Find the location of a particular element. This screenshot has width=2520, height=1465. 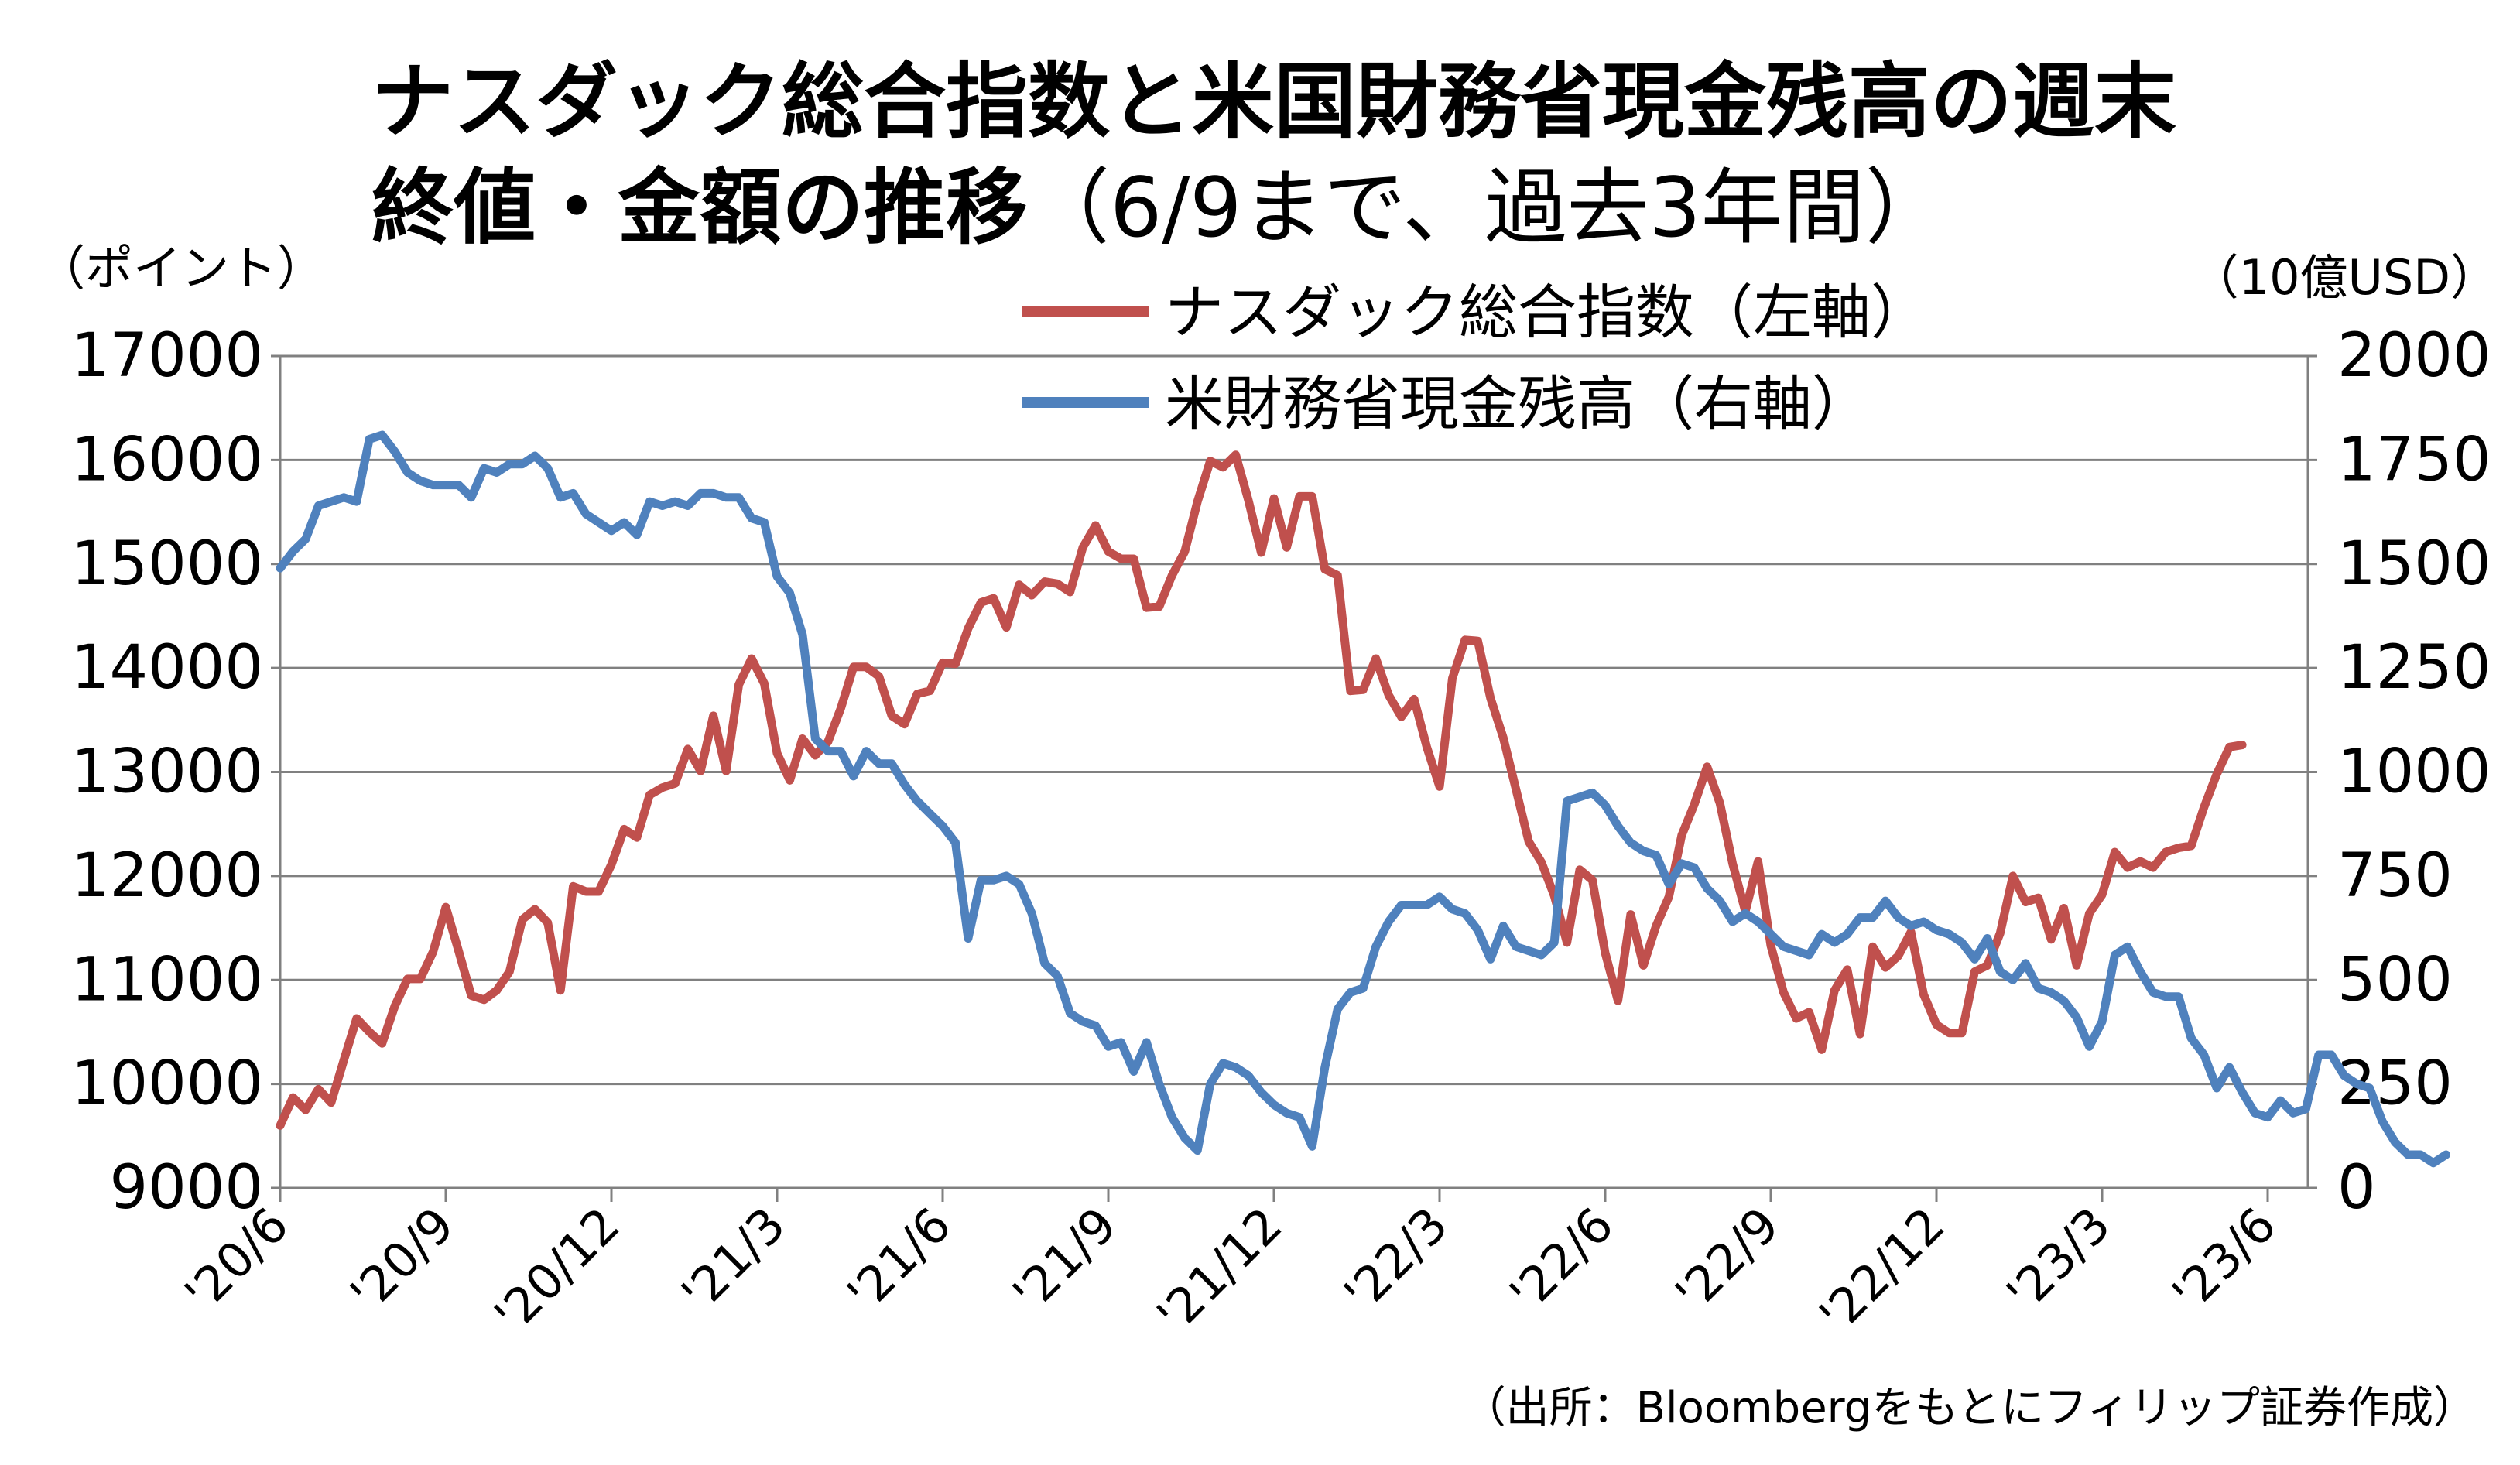

x-tick-label: '22/3 is located at coordinates (1395, 1259).